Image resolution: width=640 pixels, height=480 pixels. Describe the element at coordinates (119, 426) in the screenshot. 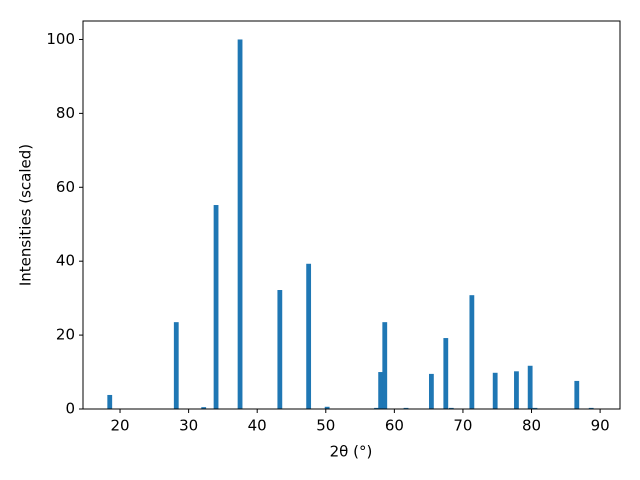

I see `x-tick-label: 20` at that location.